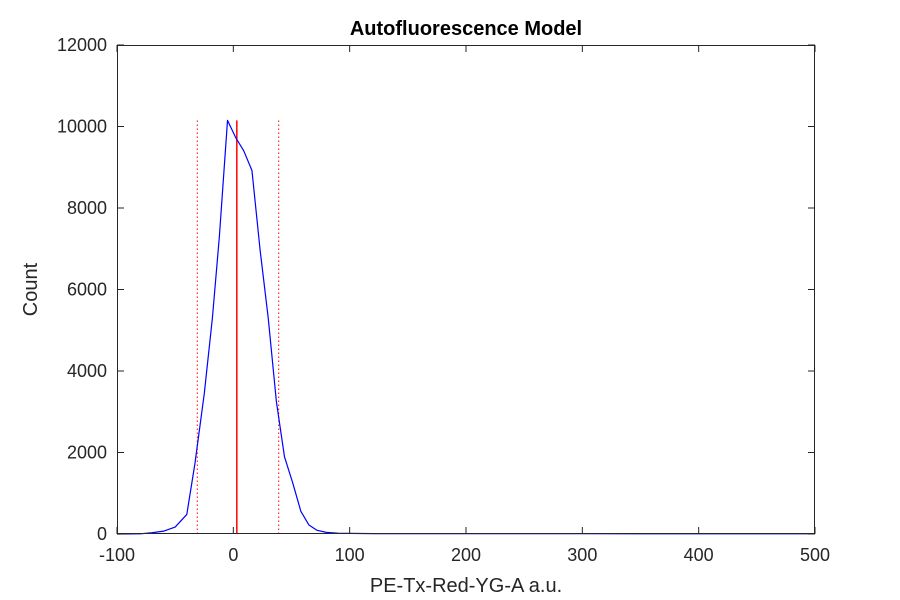 Image resolution: width=900 pixels, height=600 pixels. What do you see at coordinates (87, 208) in the screenshot?
I see `y-tick-label: 8000` at bounding box center [87, 208].